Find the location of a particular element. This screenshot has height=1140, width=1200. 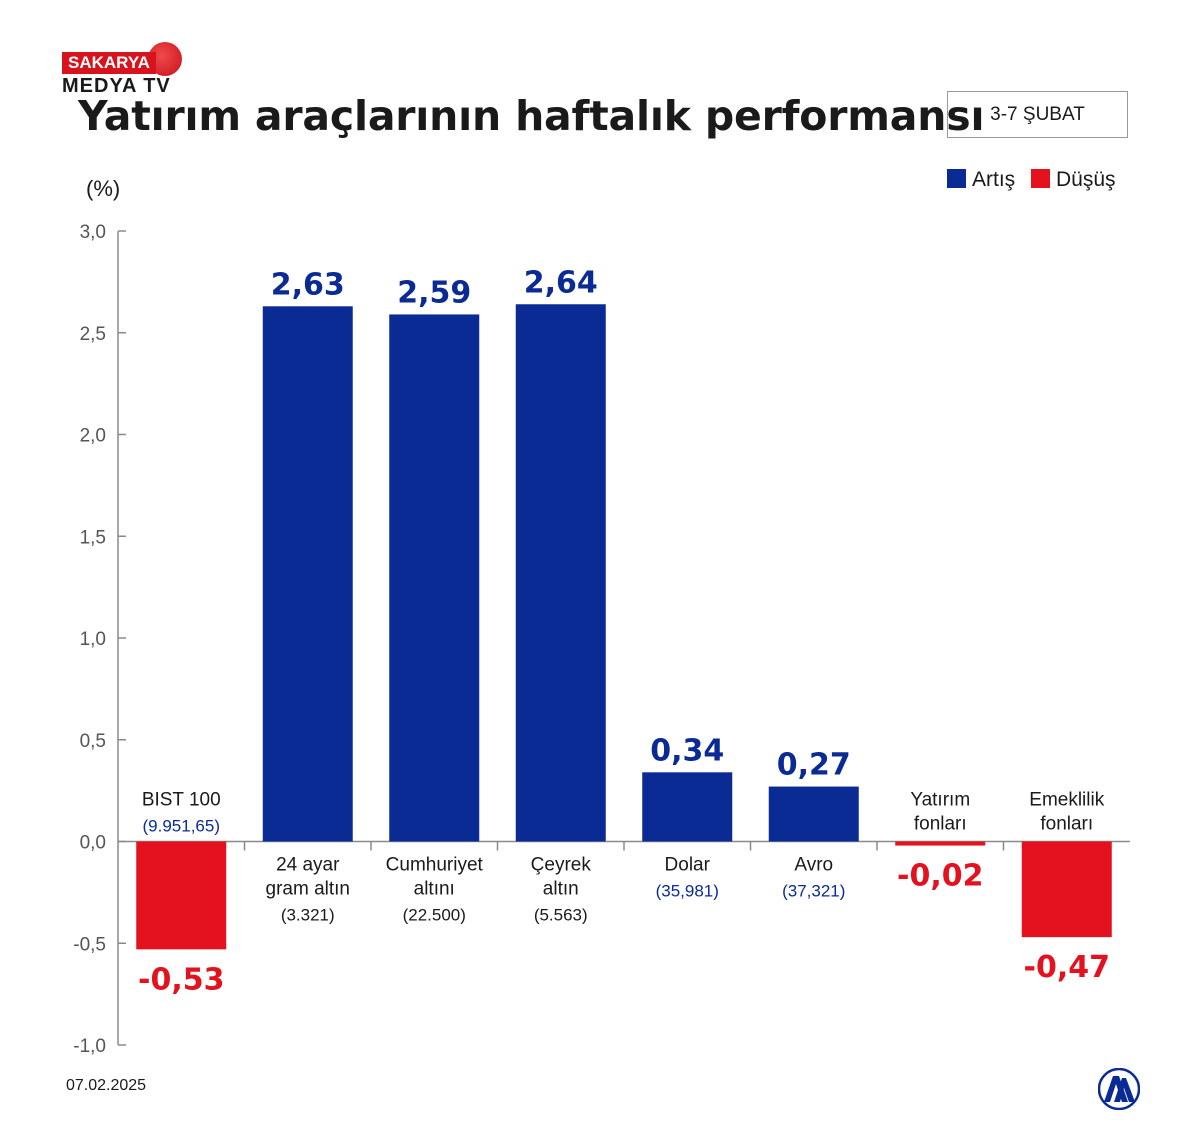

y-tick-label: 2,0 is located at coordinates (93, 436).